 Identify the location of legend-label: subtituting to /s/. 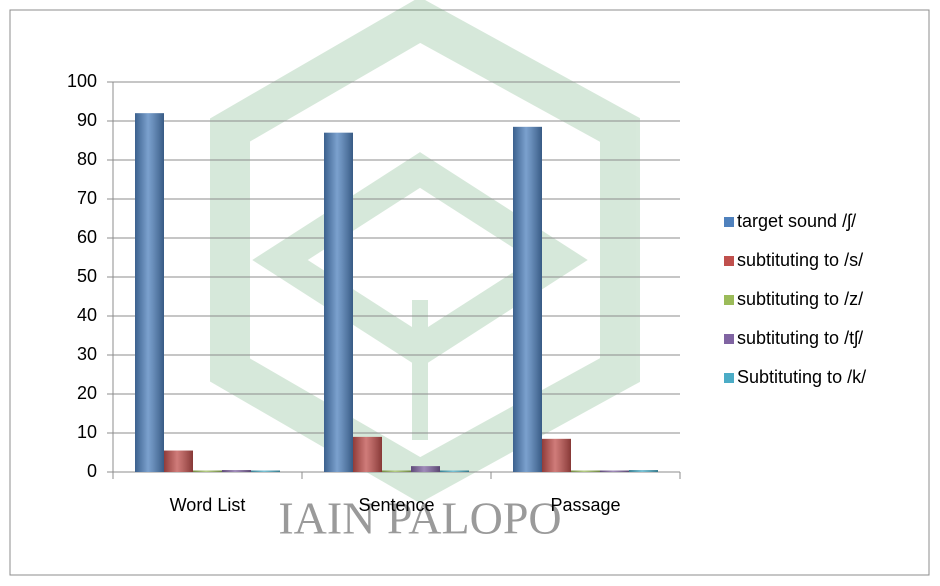
(800, 260).